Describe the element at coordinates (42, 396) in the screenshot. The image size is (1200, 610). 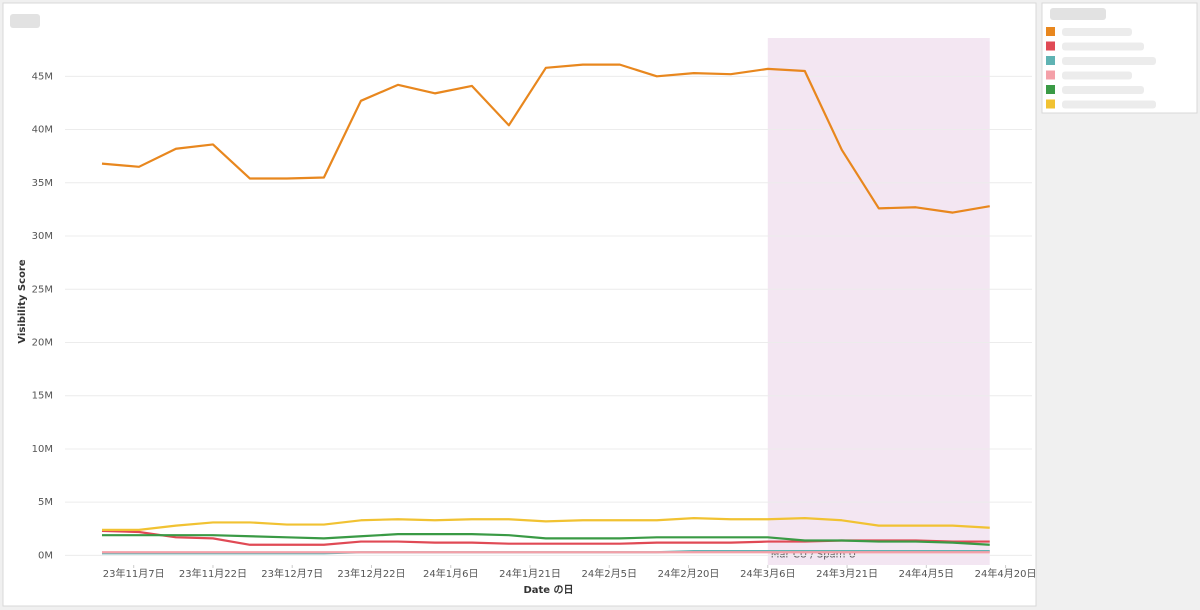
I see `y-tick-label: 15M` at that location.